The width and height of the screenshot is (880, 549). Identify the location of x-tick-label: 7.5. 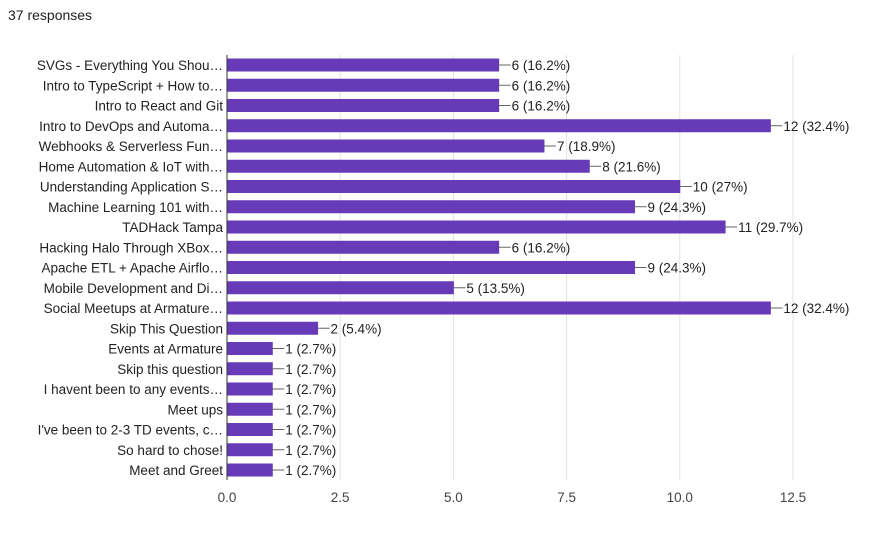
(566, 497).